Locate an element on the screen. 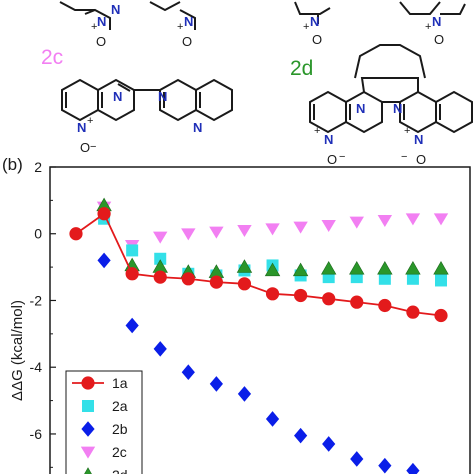 The image size is (474, 474). structure-2d: 2d N N N + O − N + O − is located at coordinates (381, 105).